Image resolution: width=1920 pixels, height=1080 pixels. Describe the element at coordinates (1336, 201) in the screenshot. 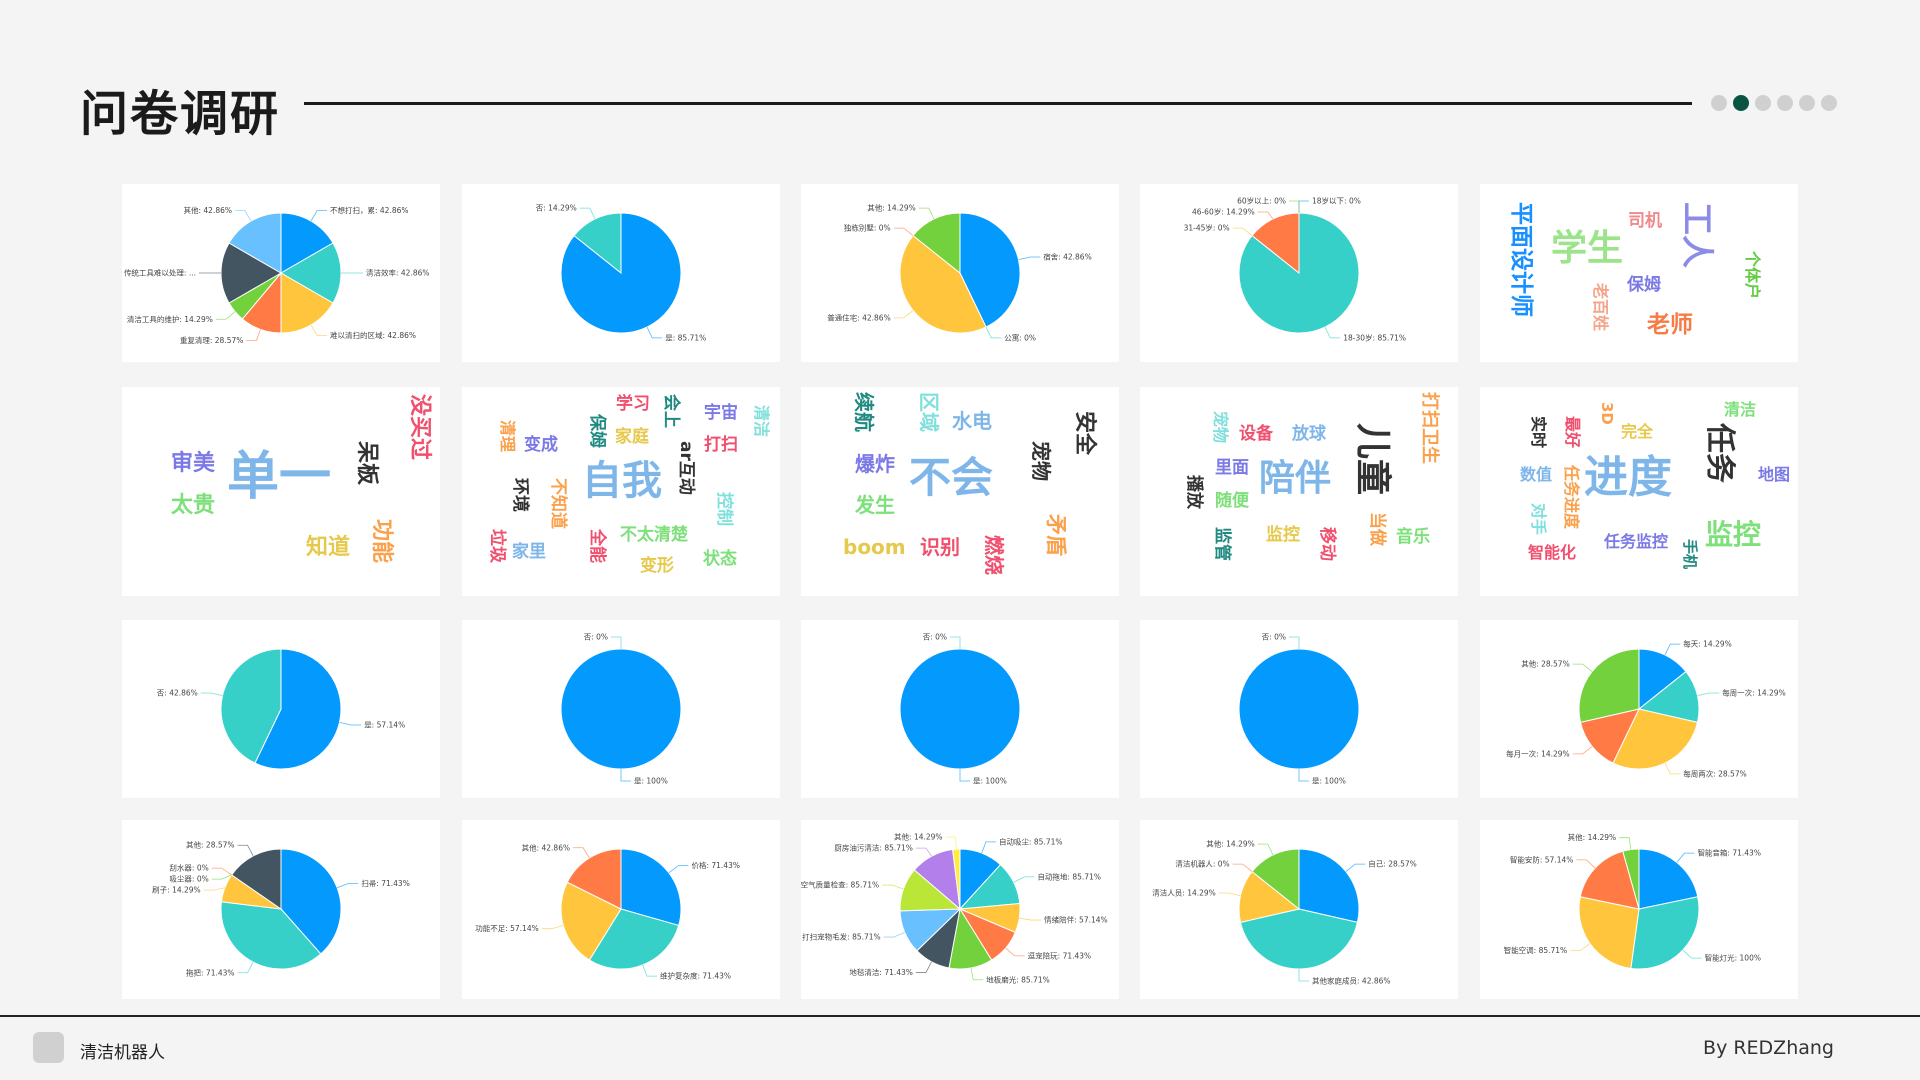

I see `pie-slice-label: 18岁以下: 0%` at that location.